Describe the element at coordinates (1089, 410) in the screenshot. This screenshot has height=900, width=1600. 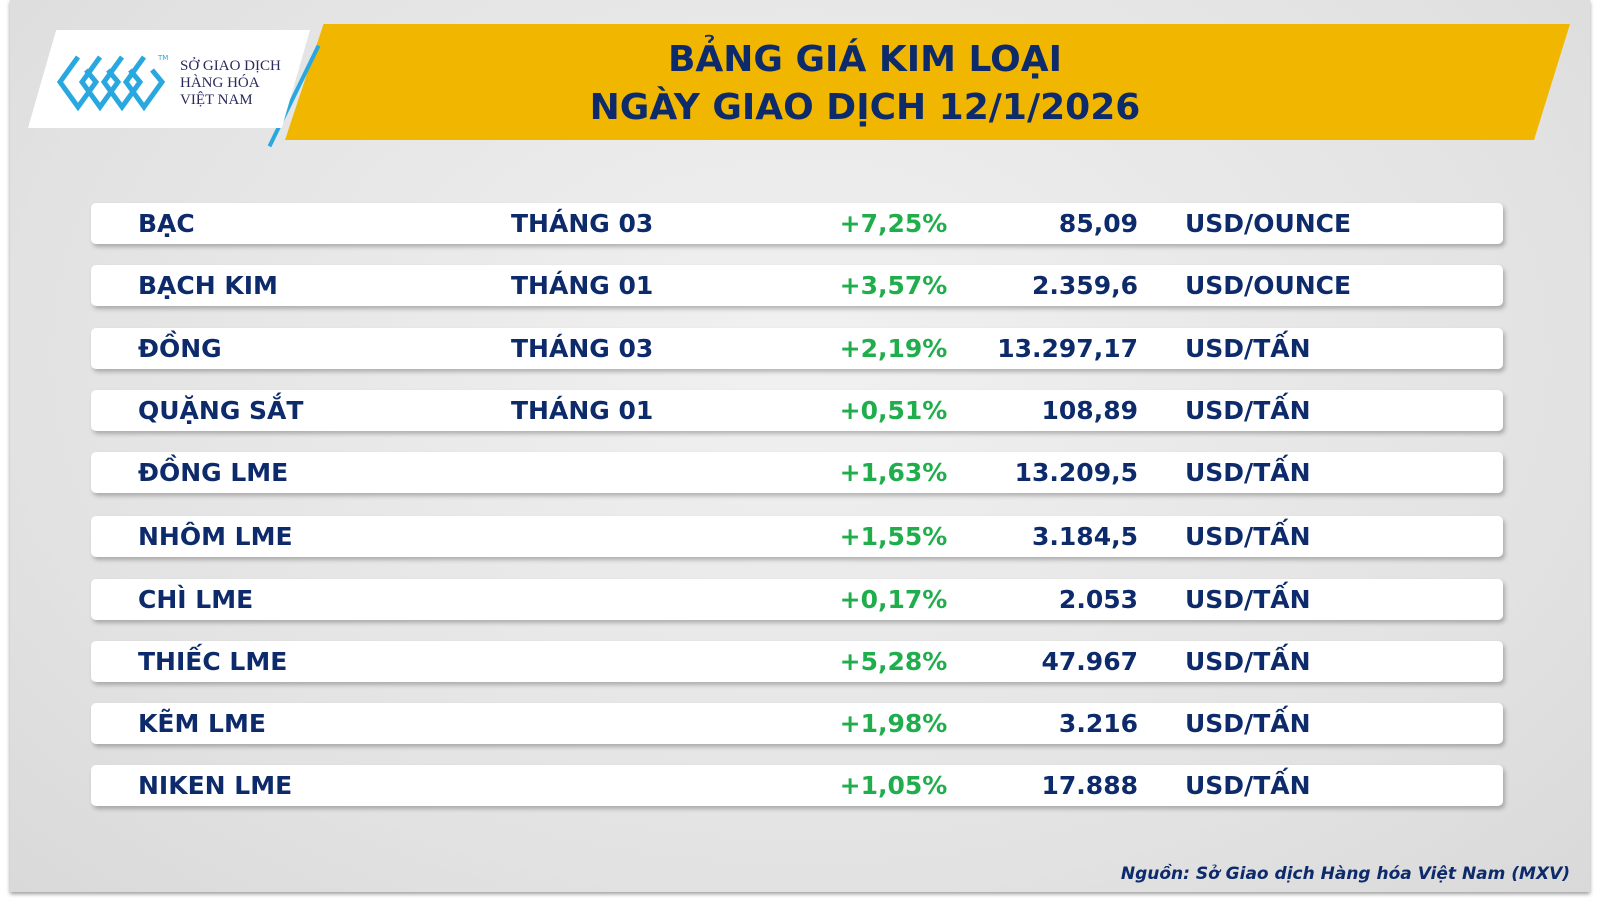
I see `price: 108,89` at that location.